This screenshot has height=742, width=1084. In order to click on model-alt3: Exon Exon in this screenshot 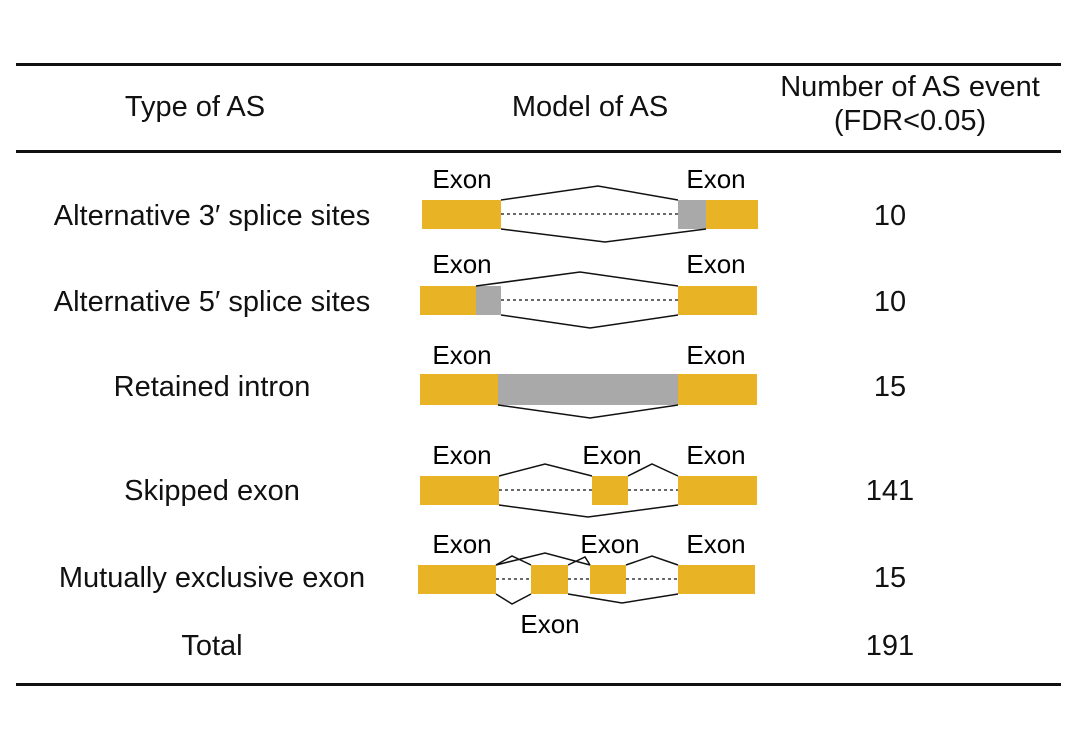, I will do `click(590, 203)`.